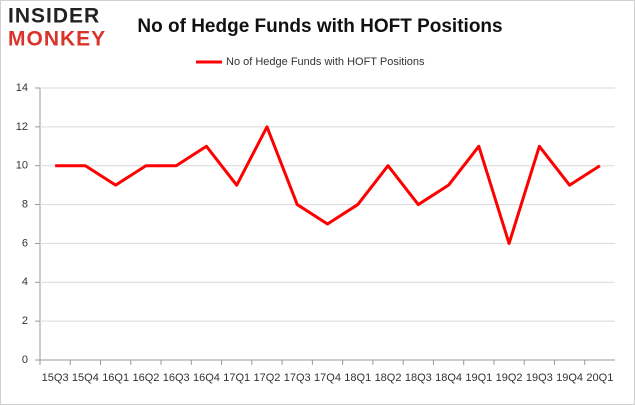  Describe the element at coordinates (327, 378) in the screenshot. I see `x-tick-label: 17Q4` at that location.